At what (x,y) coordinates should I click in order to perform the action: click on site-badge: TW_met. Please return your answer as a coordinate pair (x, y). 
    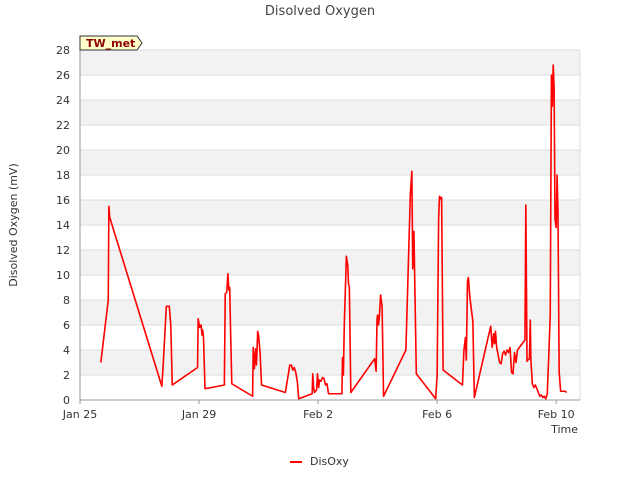
    Looking at the image, I should click on (111, 43).